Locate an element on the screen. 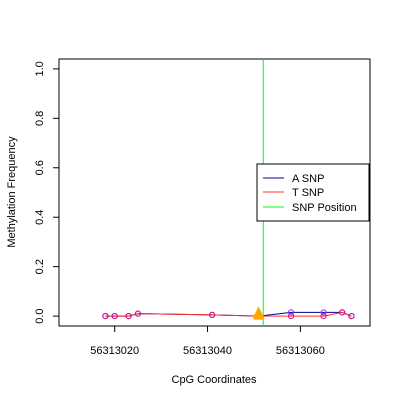 The width and height of the screenshot is (400, 400). x-tick-label: 56313020 is located at coordinates (114, 351).